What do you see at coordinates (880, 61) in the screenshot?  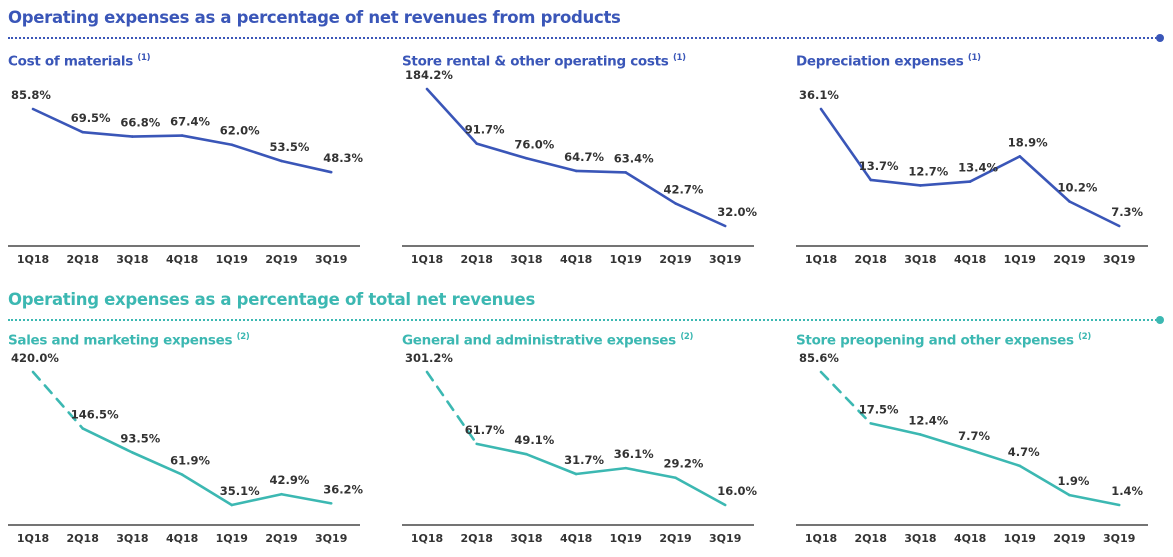 I see `chart-title-text: Depreciation expenses` at bounding box center [880, 61].